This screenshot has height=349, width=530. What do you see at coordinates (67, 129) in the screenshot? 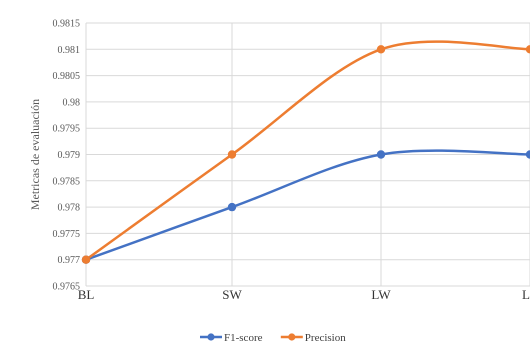
I see `y-tick-label: 0.9795` at bounding box center [67, 129].